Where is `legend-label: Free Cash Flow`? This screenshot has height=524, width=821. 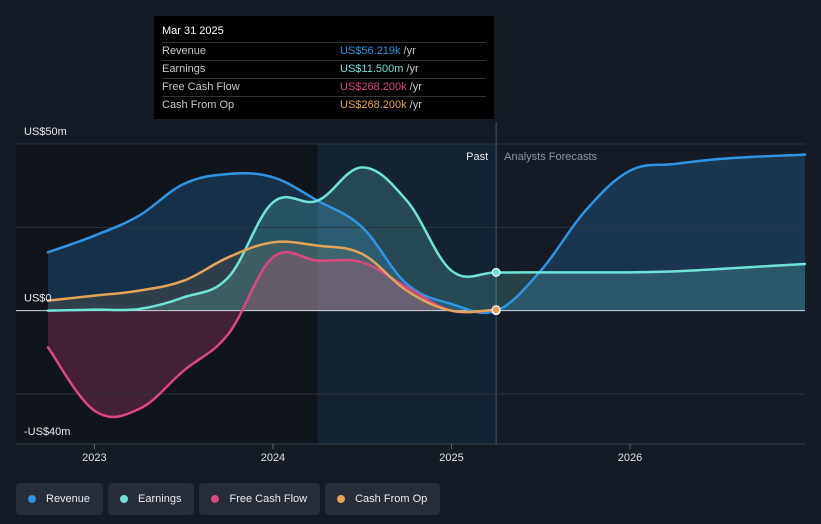 legend-label: Free Cash Flow is located at coordinates (268, 499).